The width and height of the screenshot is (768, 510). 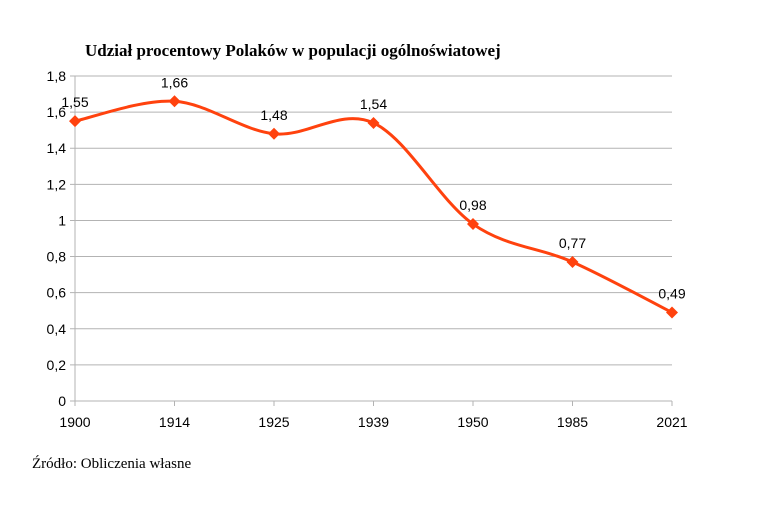 What do you see at coordinates (112, 464) in the screenshot?
I see `source-note: Źródło: Obliczenia własne` at bounding box center [112, 464].